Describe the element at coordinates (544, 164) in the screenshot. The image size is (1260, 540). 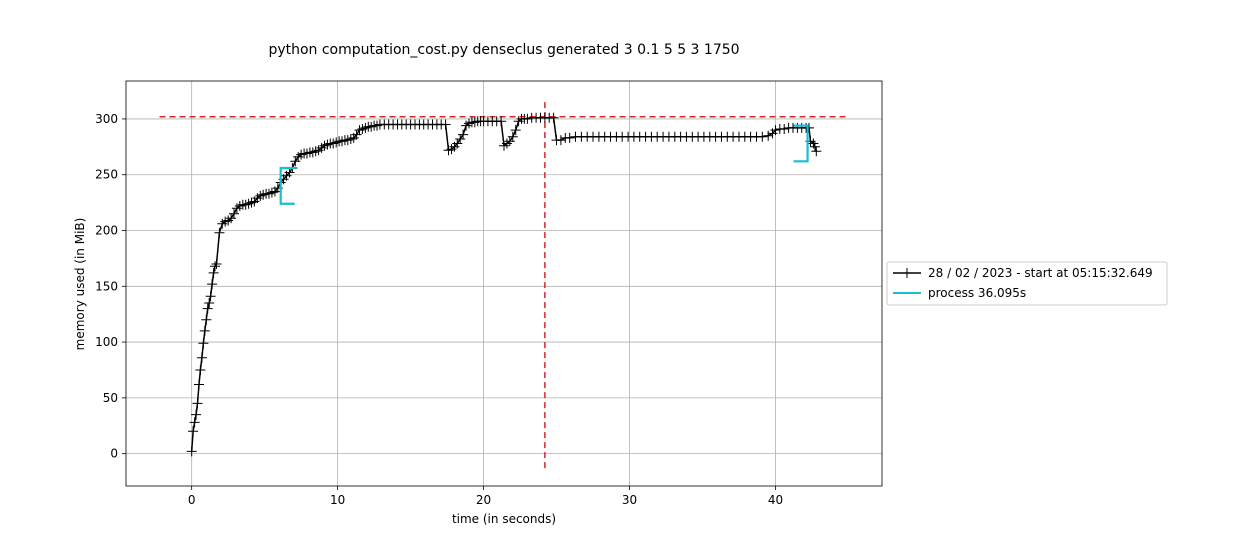
I see `process-markers` at that location.